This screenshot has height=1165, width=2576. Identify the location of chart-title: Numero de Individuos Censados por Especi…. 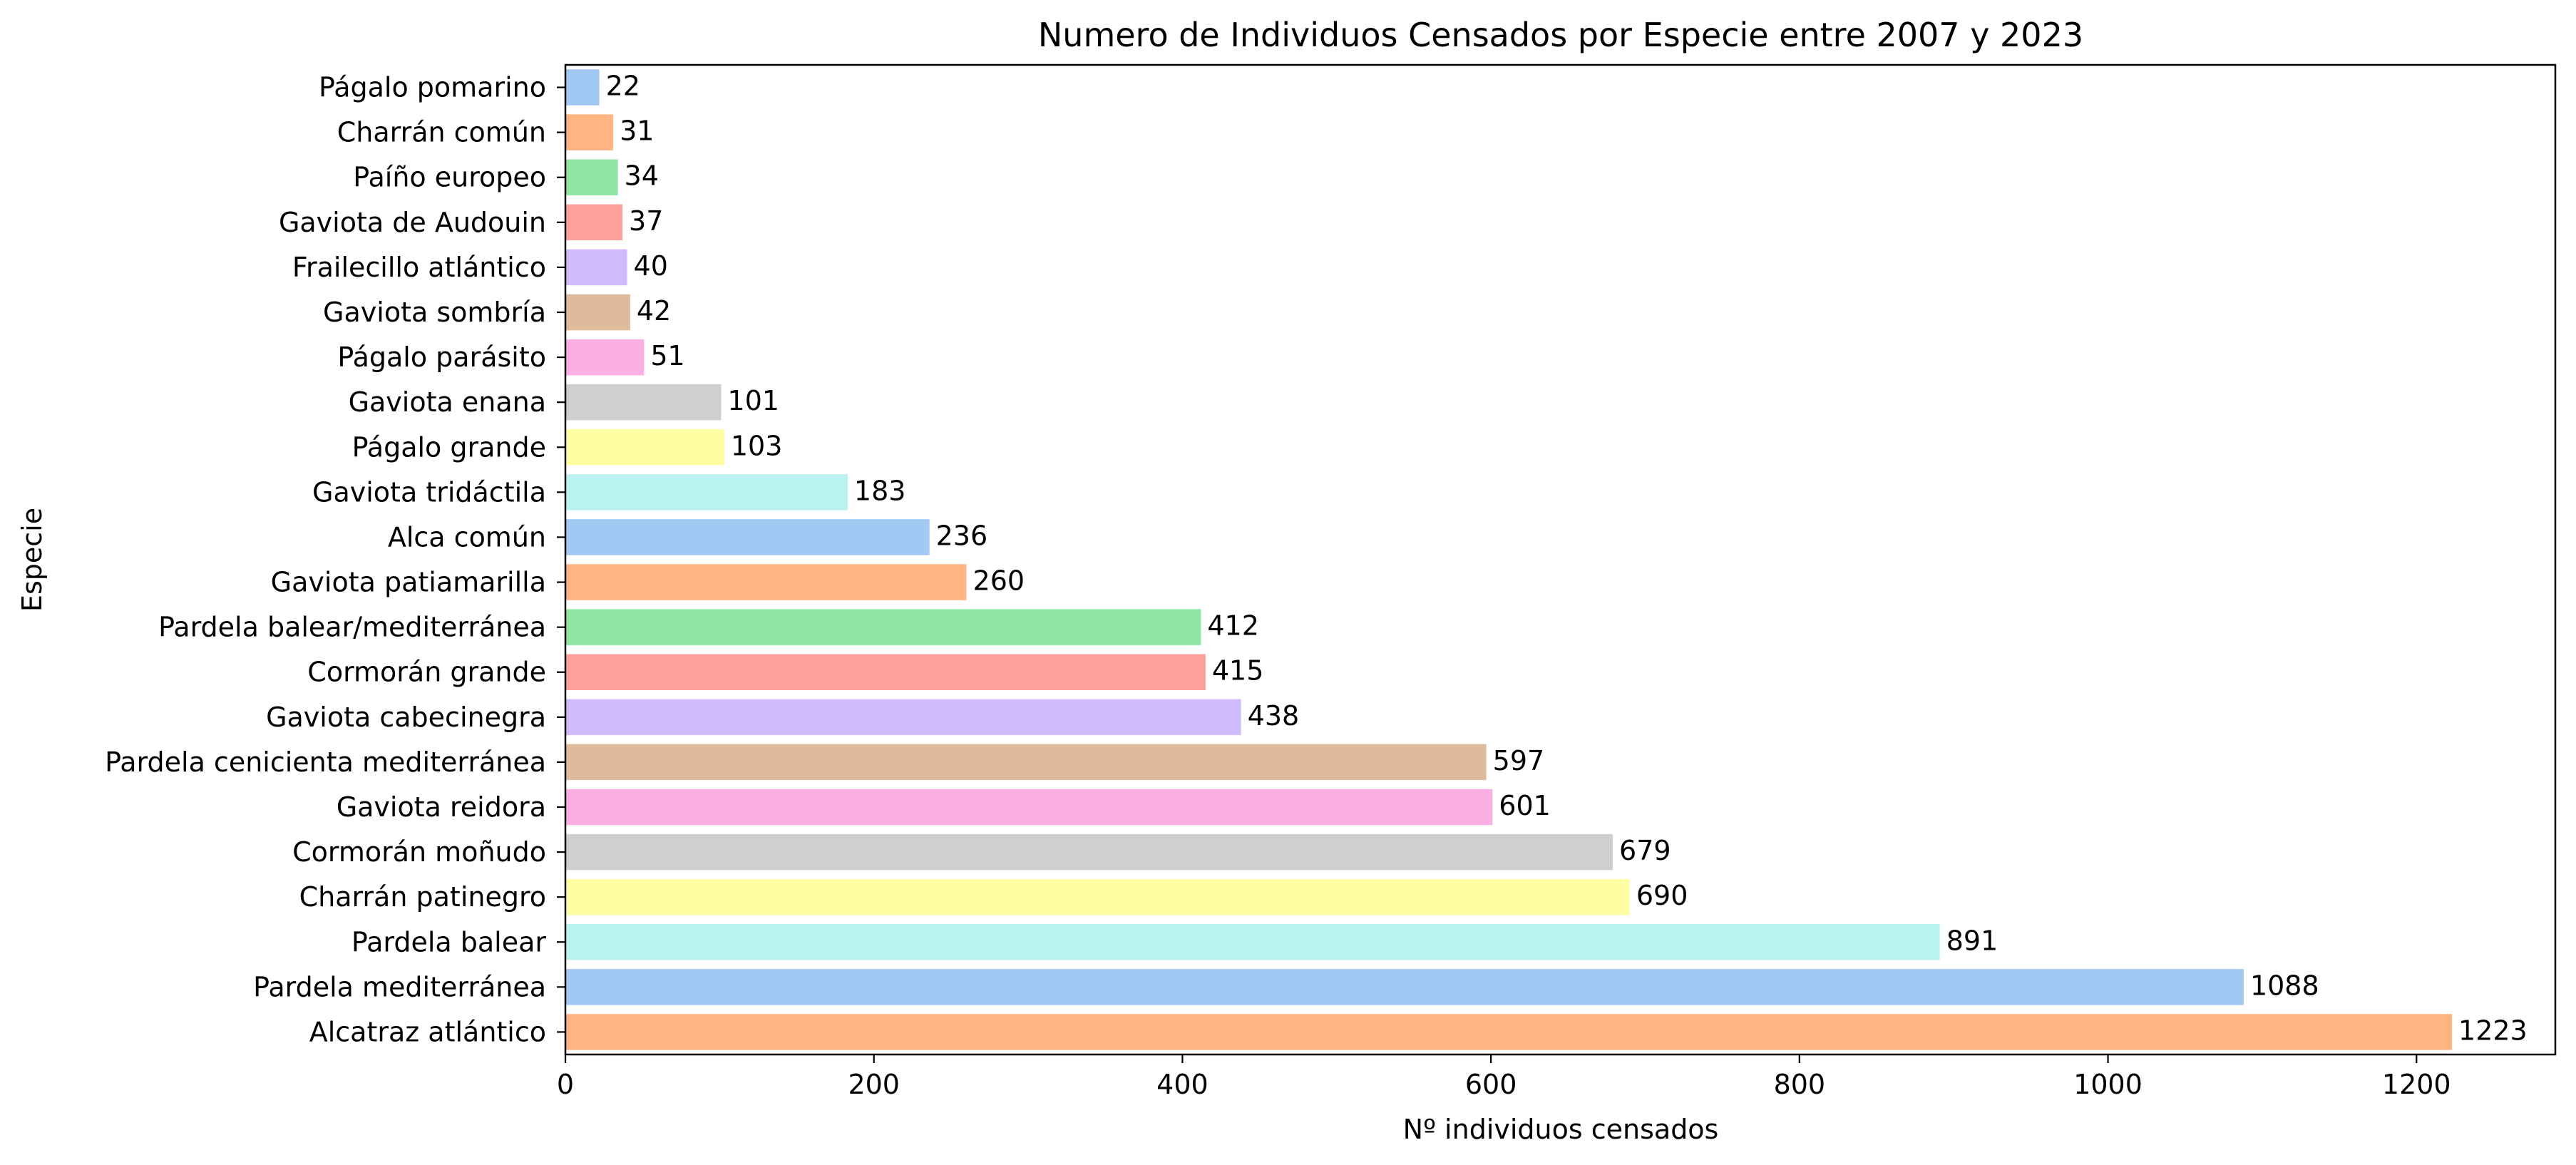
(1560, 35).